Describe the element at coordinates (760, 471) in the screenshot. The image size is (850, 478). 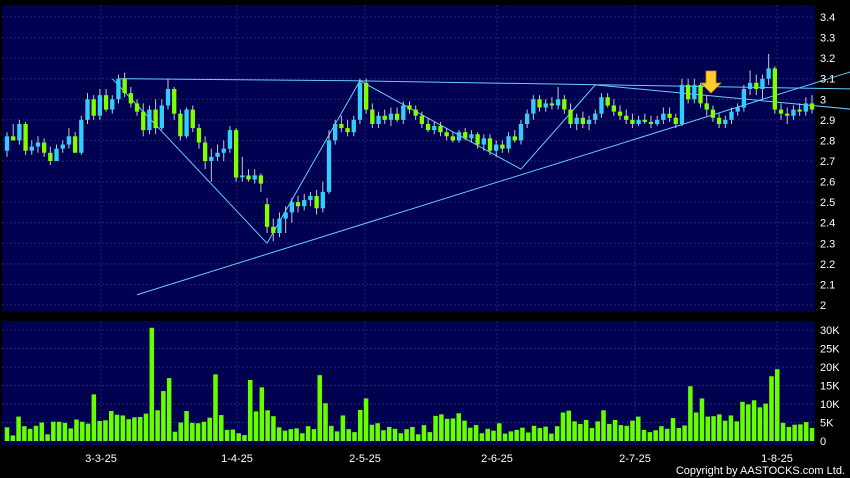
I see `copyright-text: Copyright by AASTOCKS.com Ltd.` at that location.